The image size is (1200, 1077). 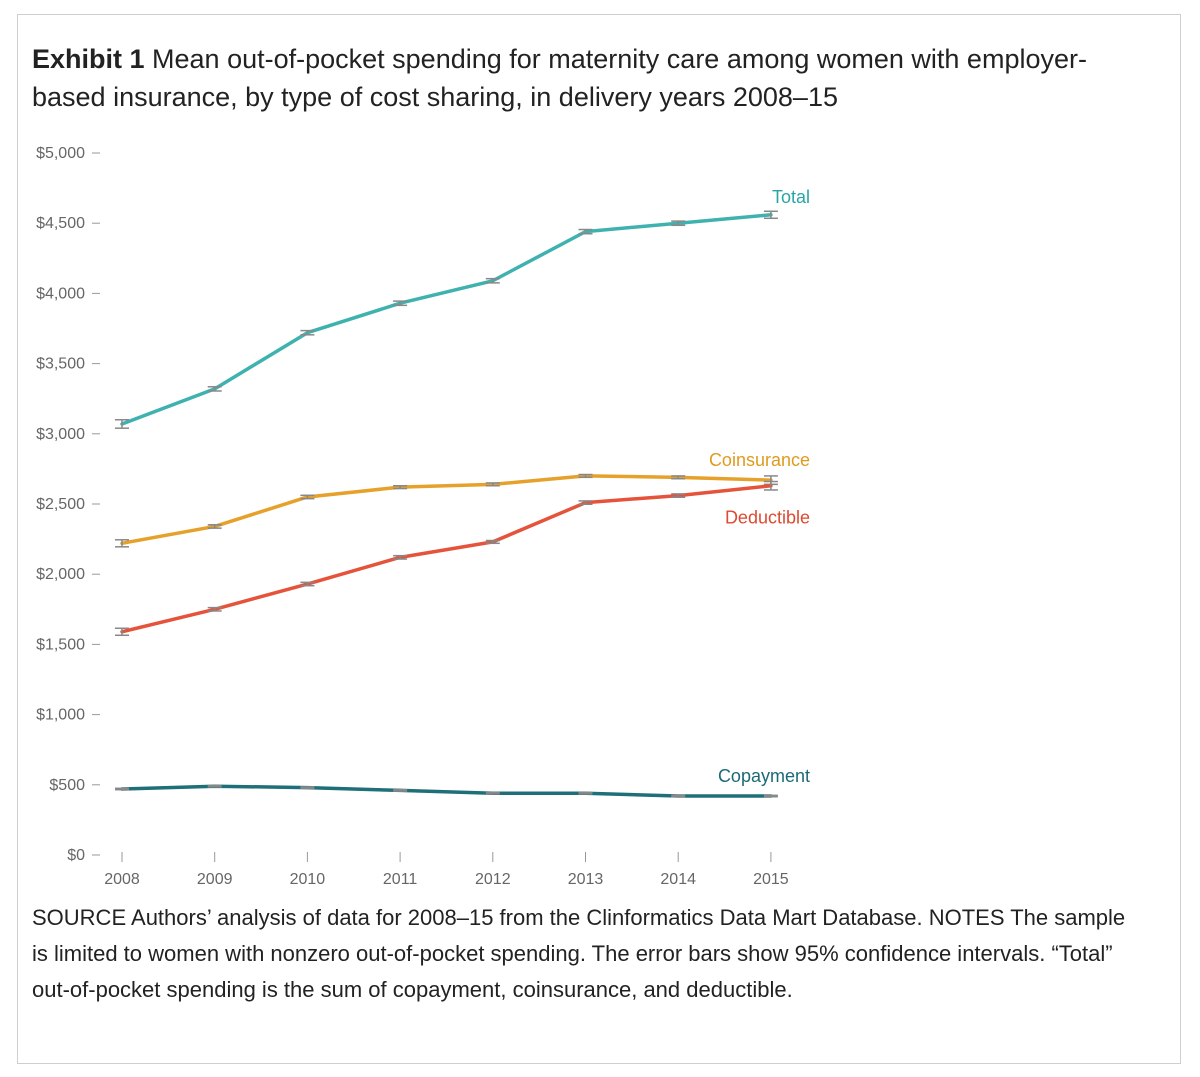 What do you see at coordinates (493, 879) in the screenshot?
I see `x-tick-label: 2012` at bounding box center [493, 879].